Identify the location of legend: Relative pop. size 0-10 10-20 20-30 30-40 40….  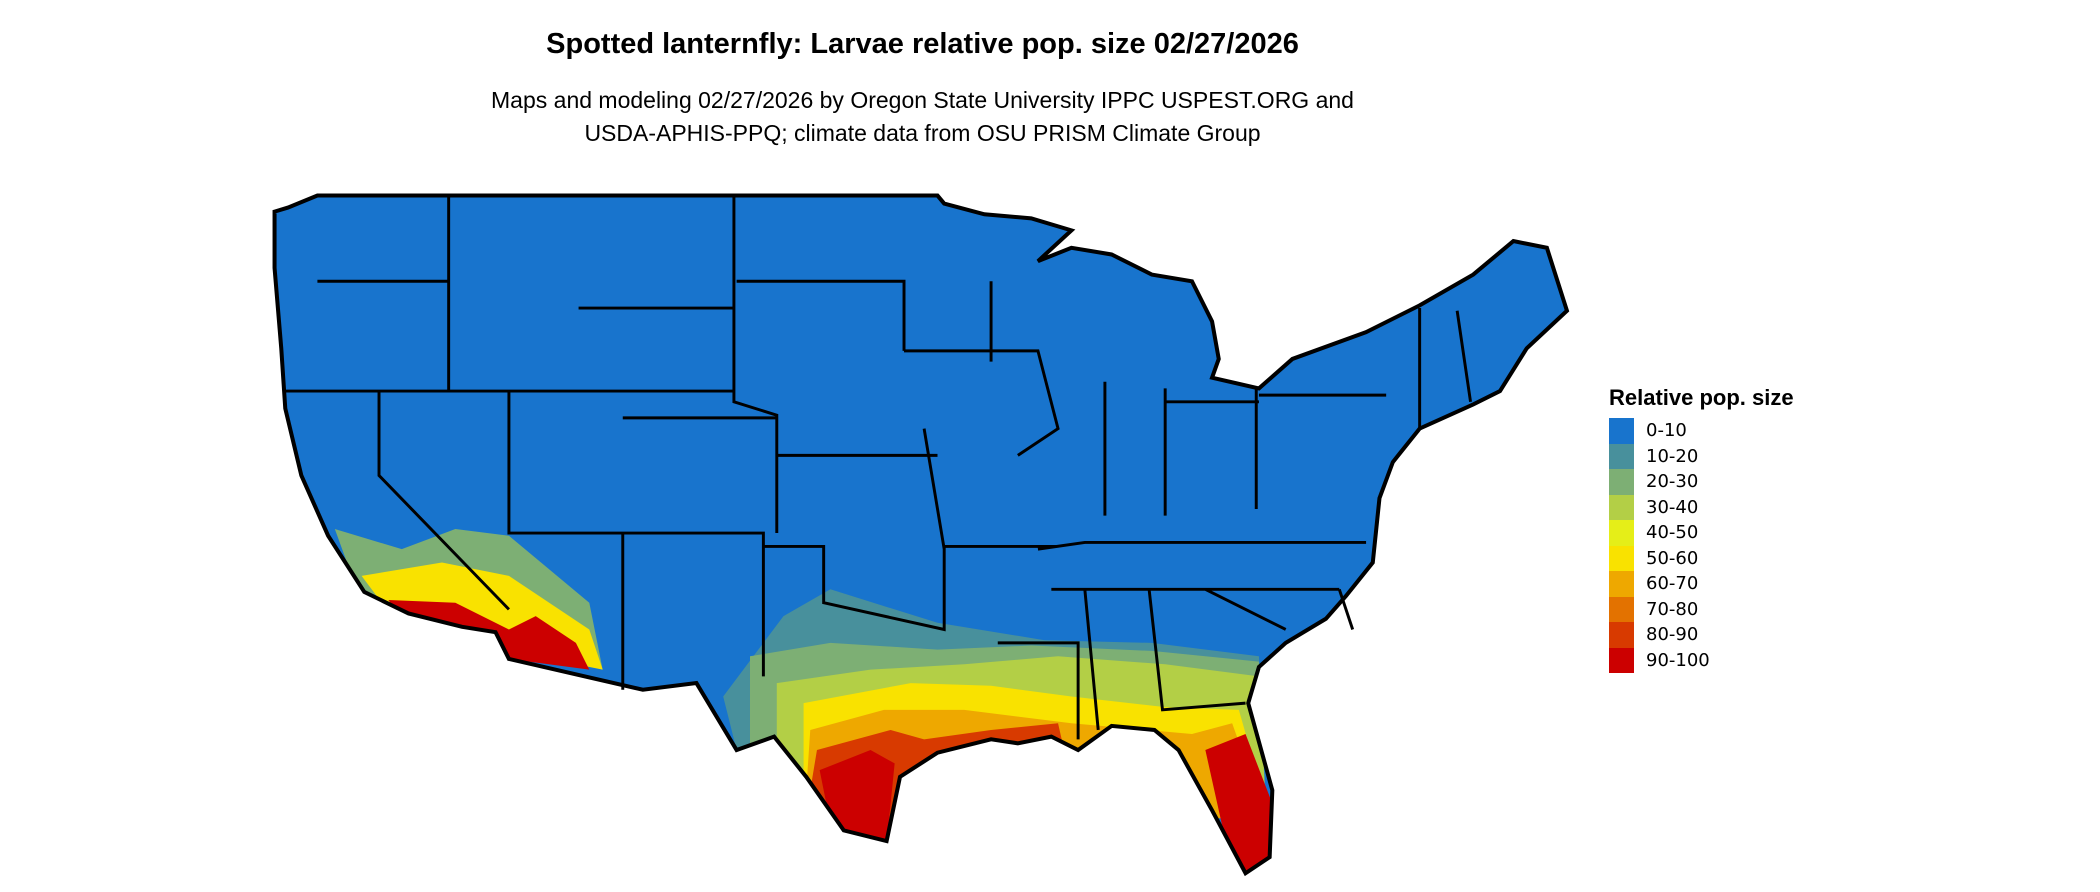
(1701, 529).